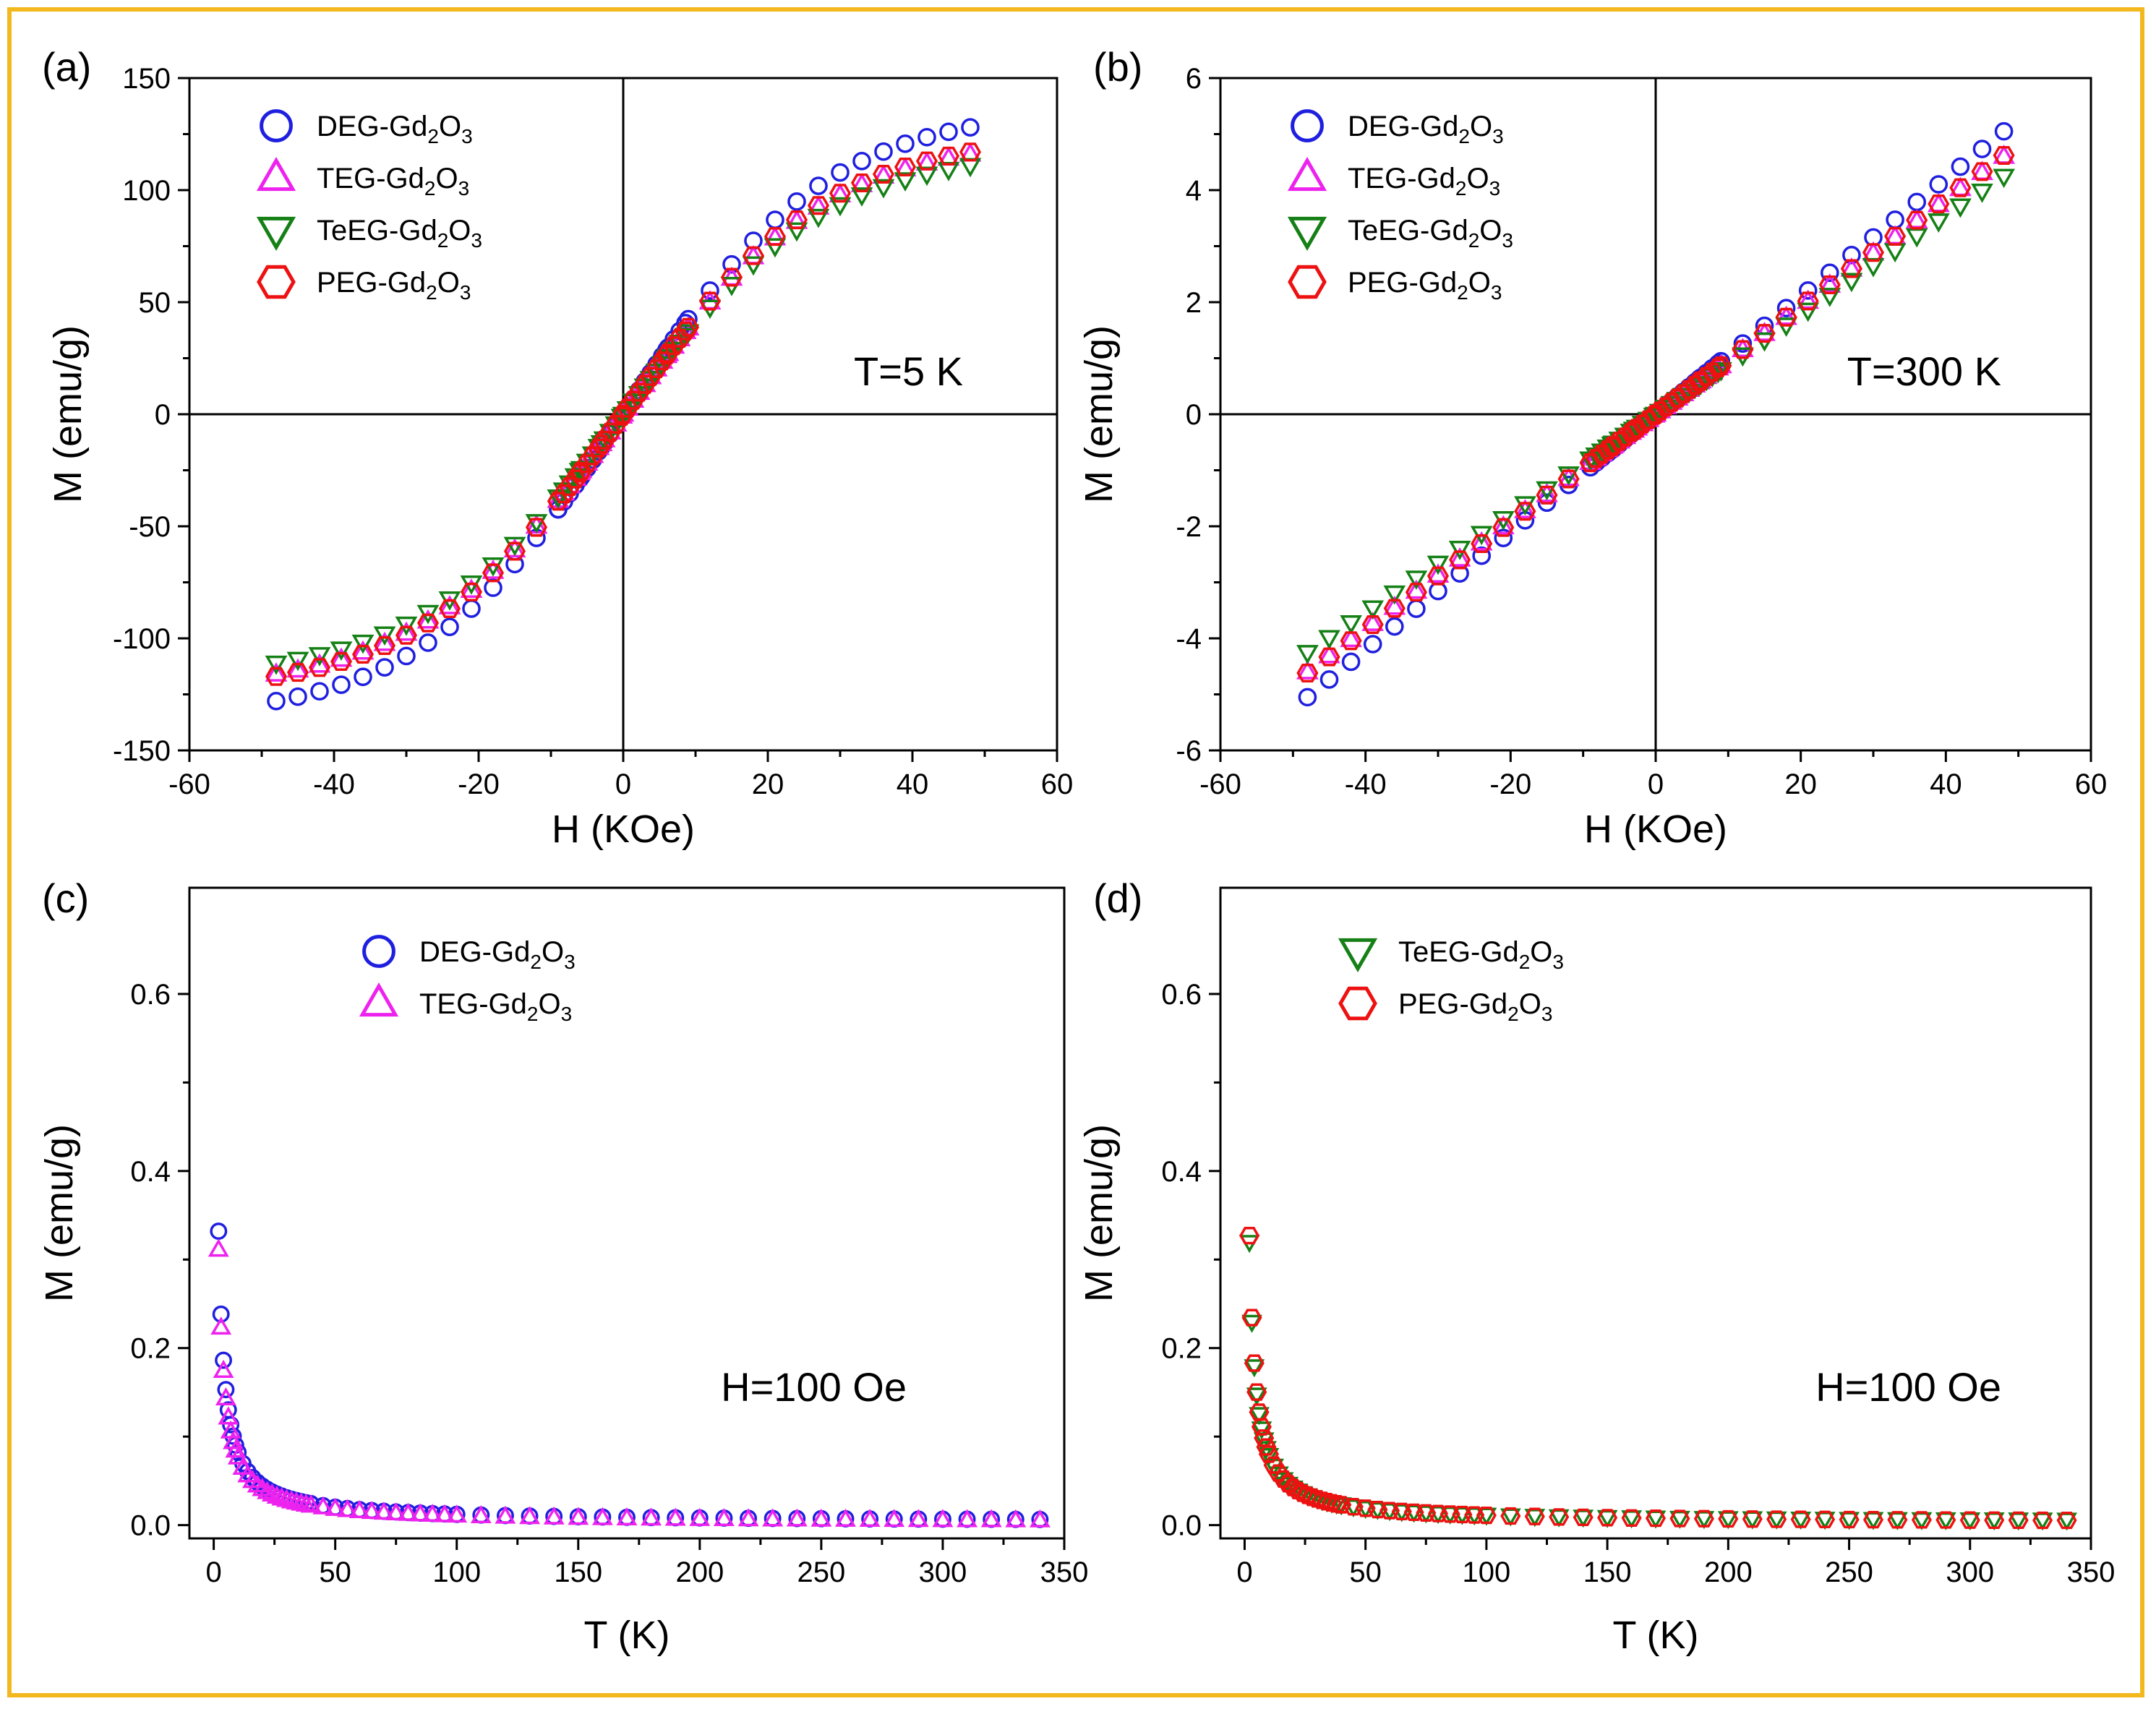 The width and height of the screenshot is (2156, 1709). What do you see at coordinates (479, 784) in the screenshot?
I see `x-tick-label: -20` at bounding box center [479, 784].